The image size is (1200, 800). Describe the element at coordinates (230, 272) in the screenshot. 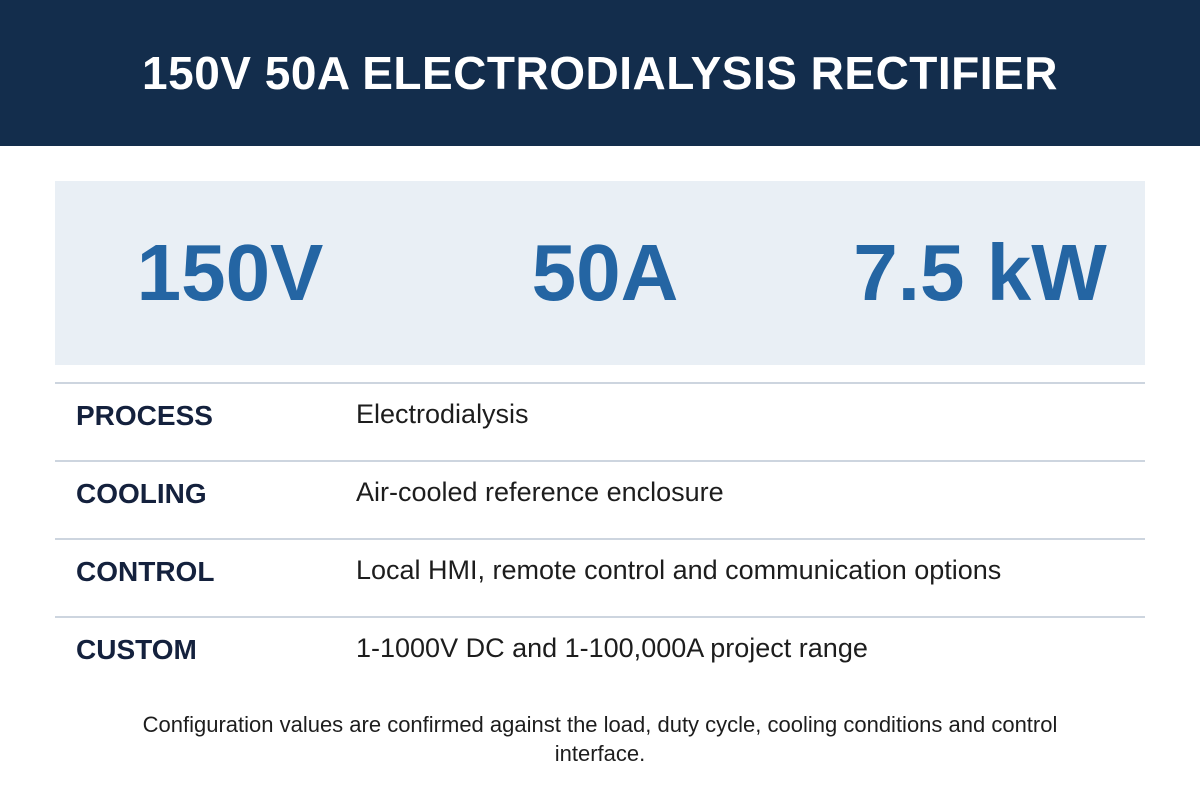

I see `spec-voltage: 150V` at that location.